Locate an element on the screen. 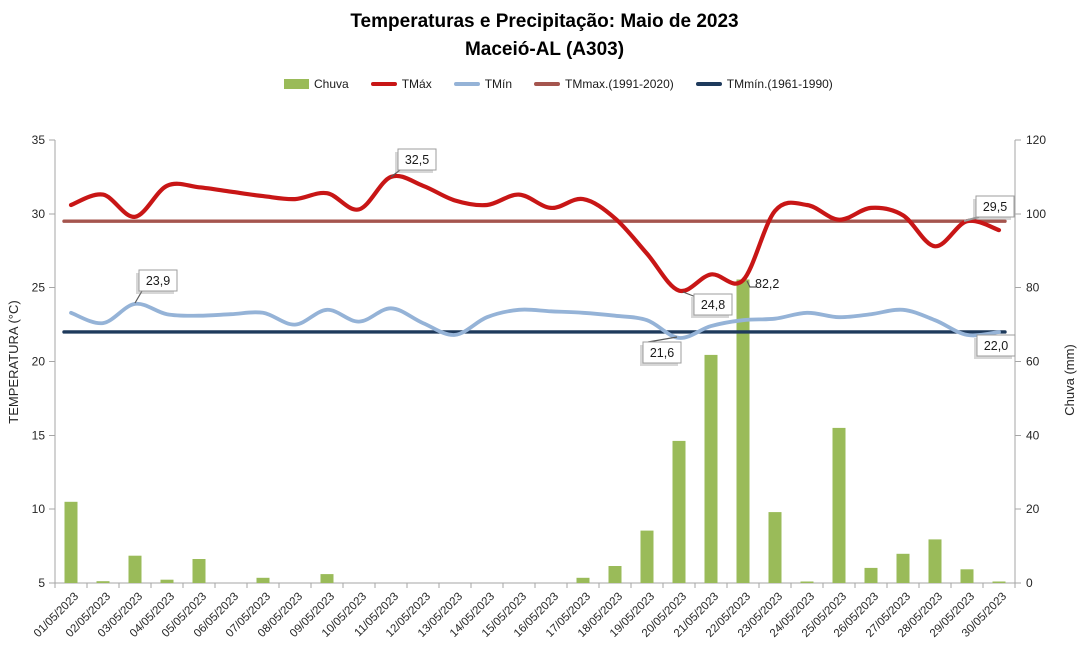 Image resolution: width=1089 pixels, height=664 pixels. legend-item-chuva: Chuva is located at coordinates (316, 84).